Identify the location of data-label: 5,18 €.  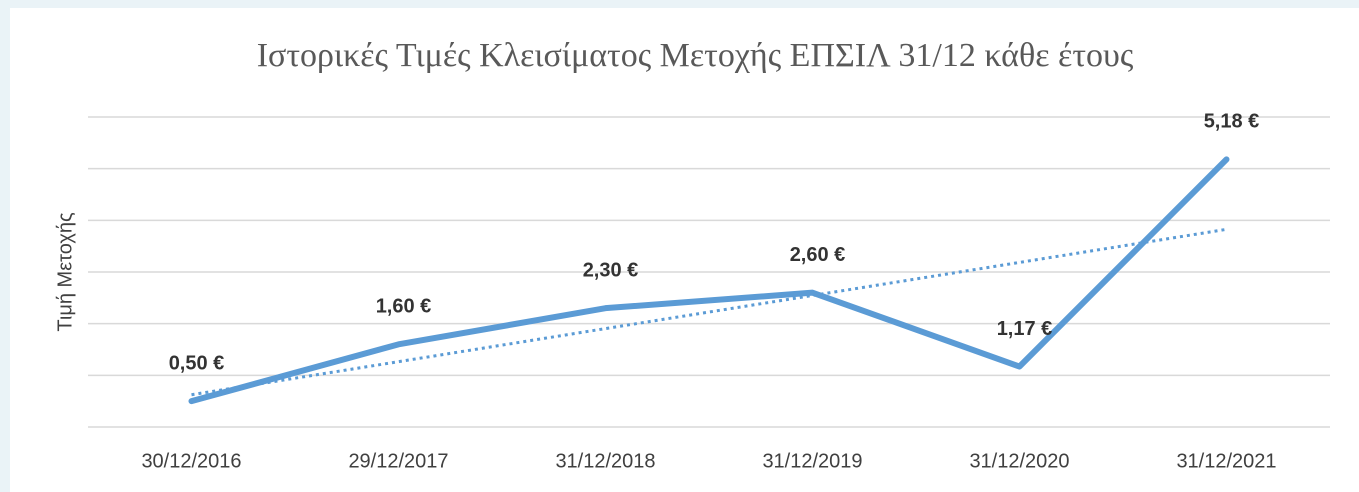
(1232, 122).